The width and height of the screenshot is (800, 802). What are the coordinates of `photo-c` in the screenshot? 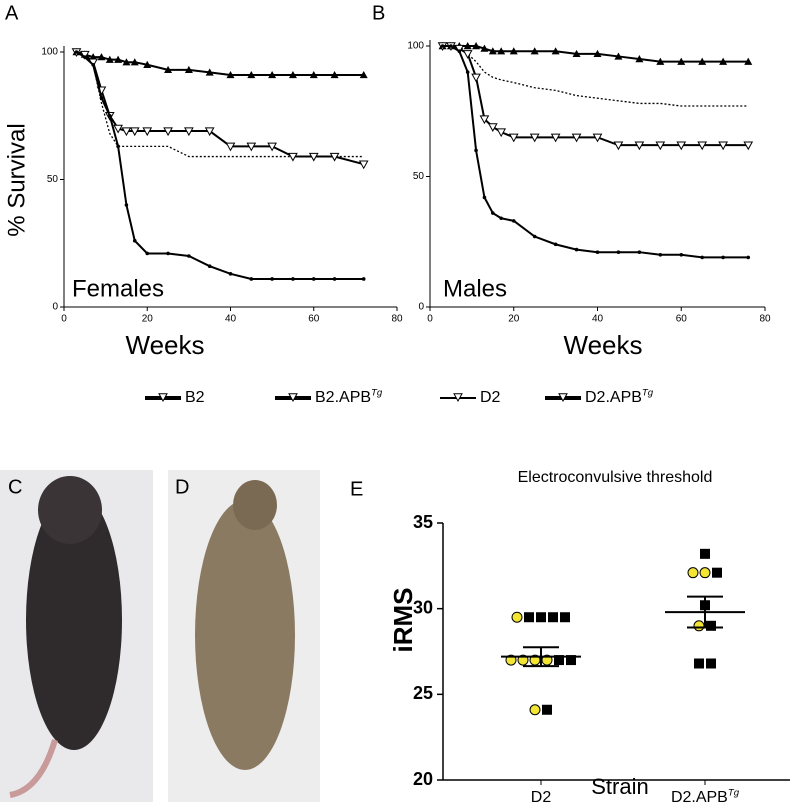 It's located at (76, 636).